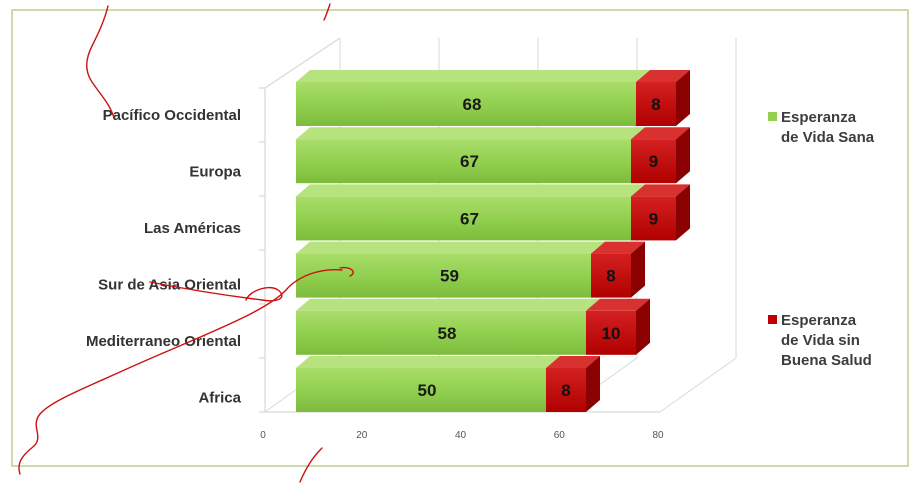 This screenshot has width=910, height=490. I want to click on data-label-unhealthy: 10, so click(611, 333).